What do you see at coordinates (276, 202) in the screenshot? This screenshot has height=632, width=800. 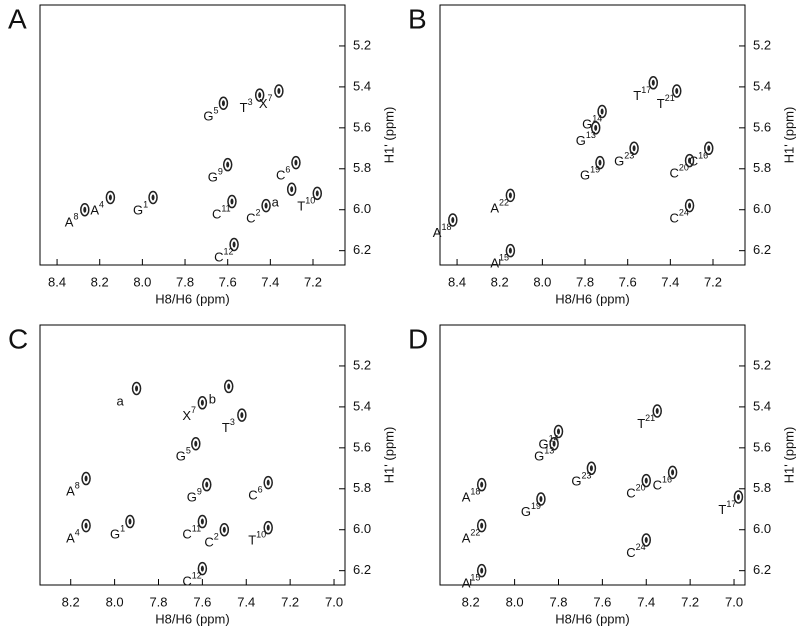 I see `peak-residue: a` at bounding box center [276, 202].